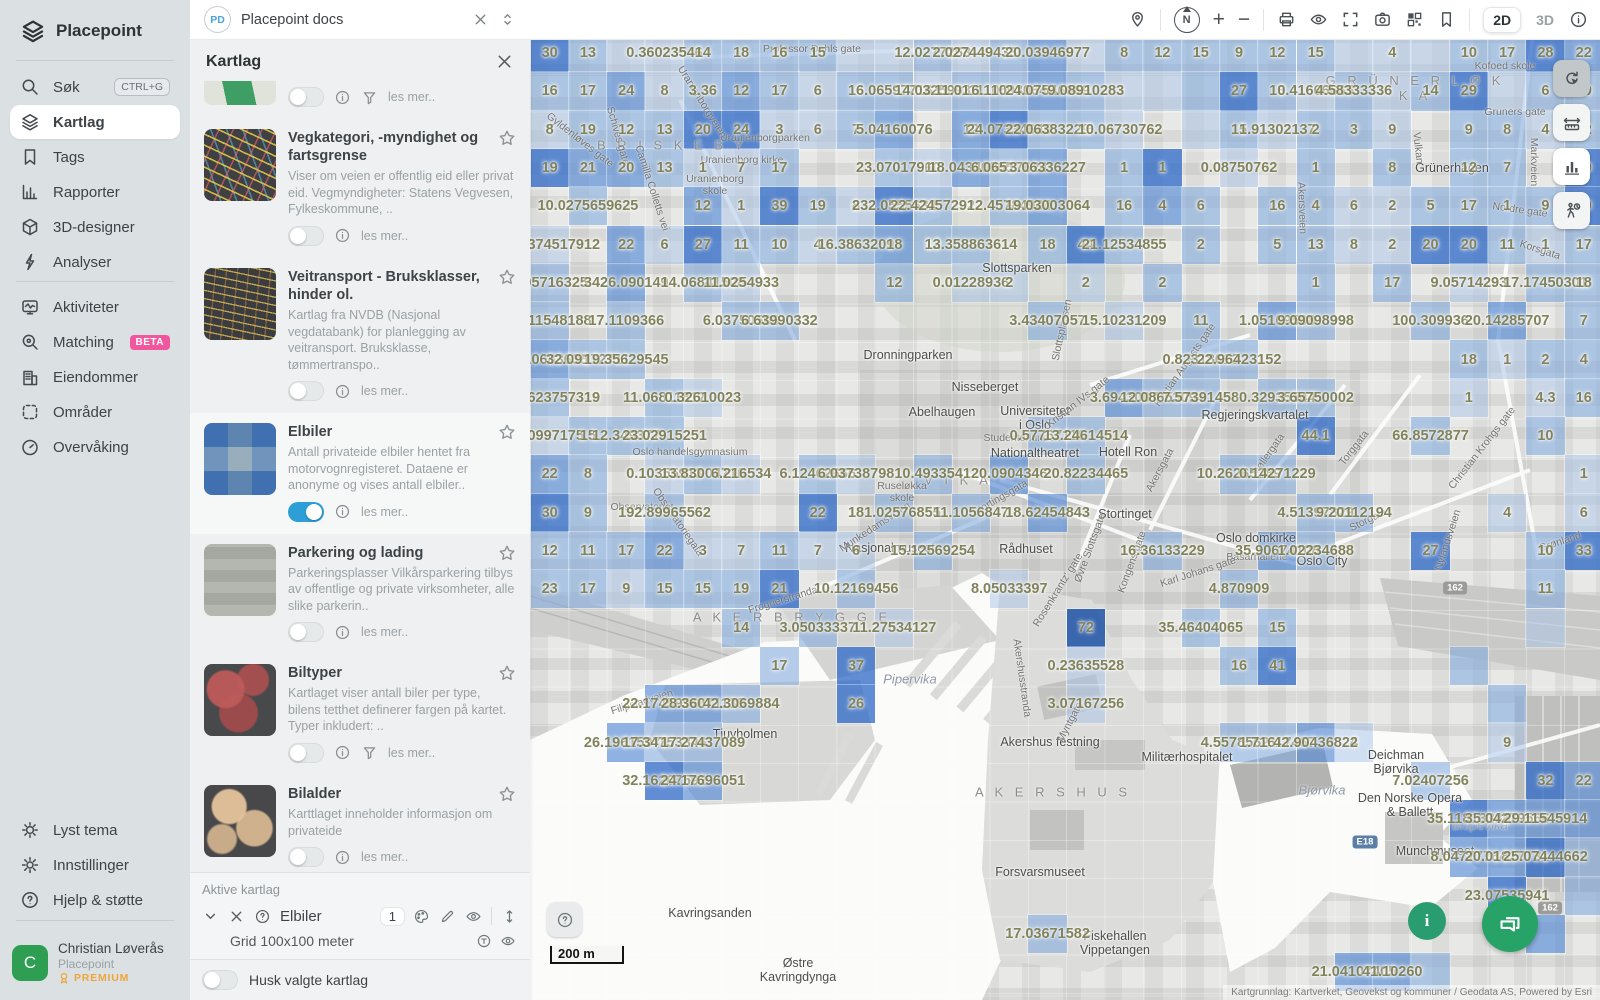 The image size is (1600, 1000). I want to click on chart-tool-button, so click(1571, 166).